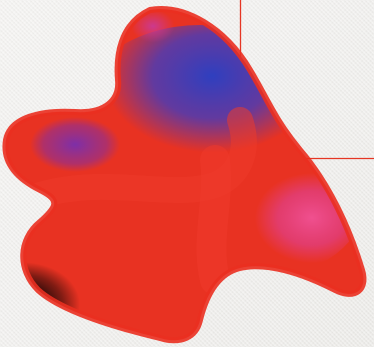 The width and height of the screenshot is (374, 347). What do you see at coordinates (165, 55) in the screenshot?
I see `pink-top-glow` at bounding box center [165, 55].